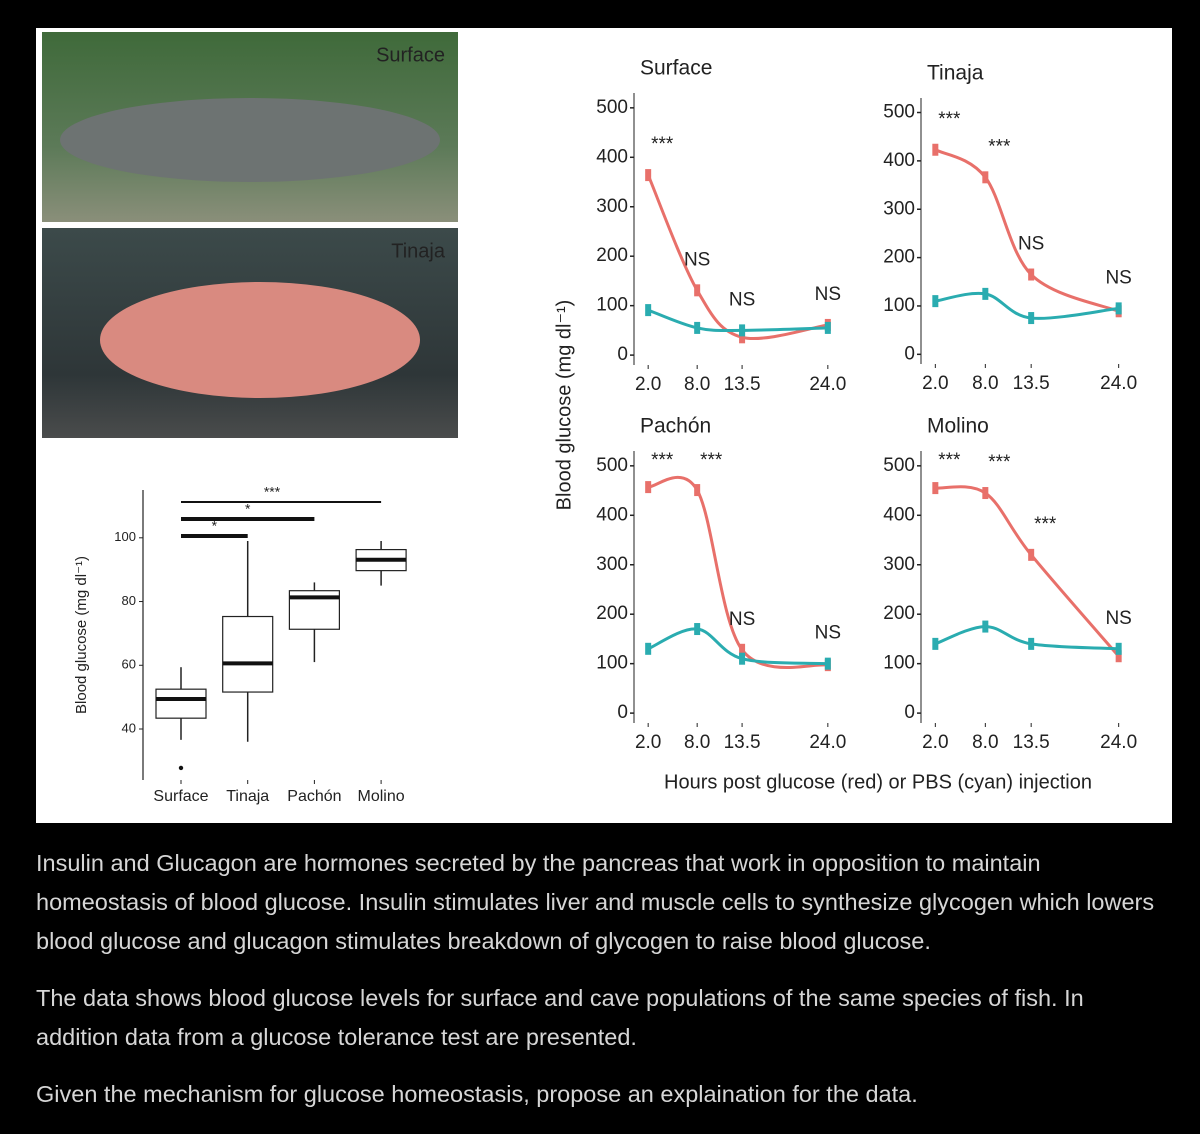  Describe the element at coordinates (955, 73) in the screenshot. I see `panel-title: Tinaja` at that location.